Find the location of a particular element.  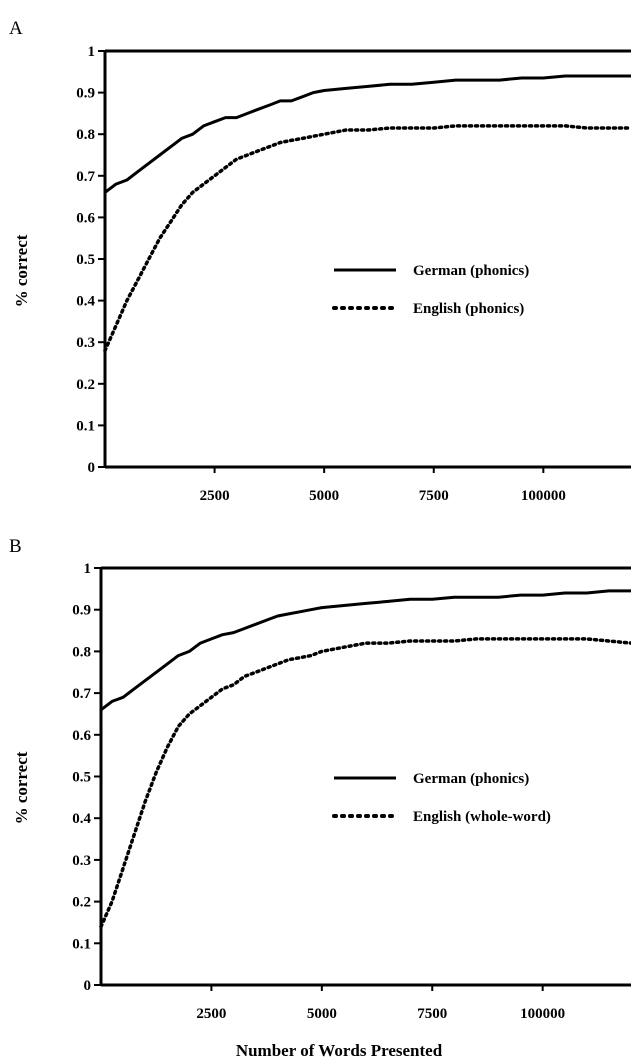

y-axis-label-b: % correct is located at coordinates (21, 787).